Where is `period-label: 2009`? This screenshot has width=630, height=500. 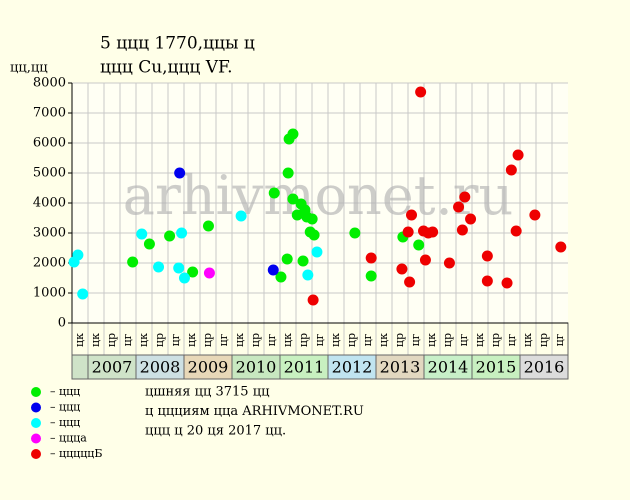
period-label: 2009 is located at coordinates (208, 367).